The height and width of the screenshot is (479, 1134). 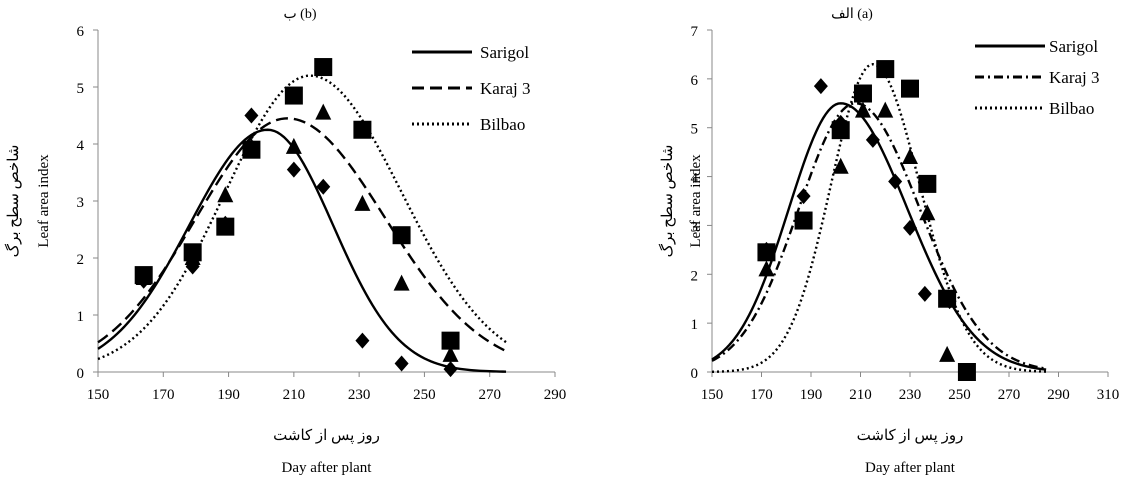 I want to click on x-tick-label: 310, so click(x=1108, y=395).